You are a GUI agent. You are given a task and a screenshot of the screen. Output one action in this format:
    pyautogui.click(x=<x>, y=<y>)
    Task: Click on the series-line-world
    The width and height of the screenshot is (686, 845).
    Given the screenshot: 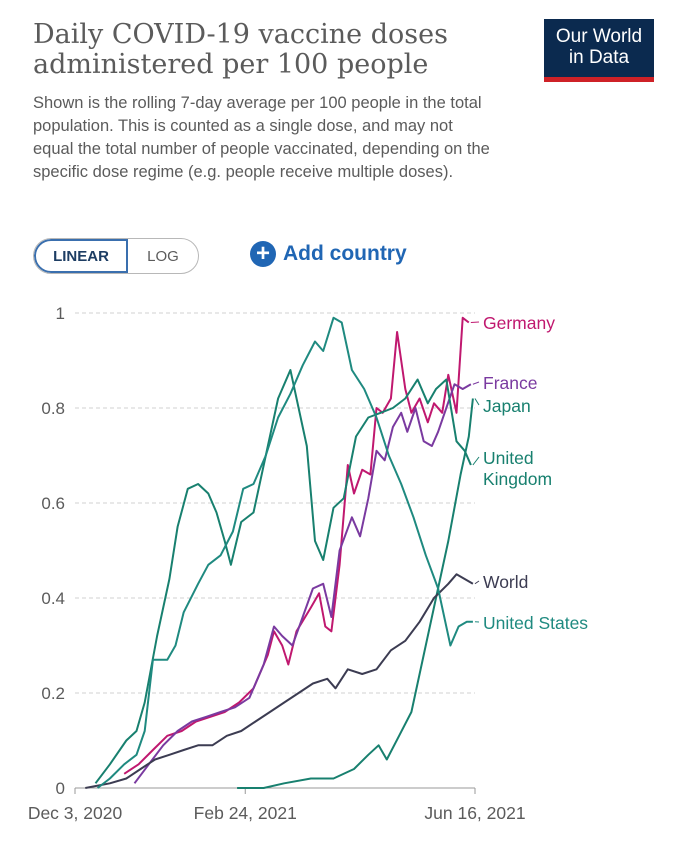 What is the action you would take?
    pyautogui.click(x=279, y=681)
    